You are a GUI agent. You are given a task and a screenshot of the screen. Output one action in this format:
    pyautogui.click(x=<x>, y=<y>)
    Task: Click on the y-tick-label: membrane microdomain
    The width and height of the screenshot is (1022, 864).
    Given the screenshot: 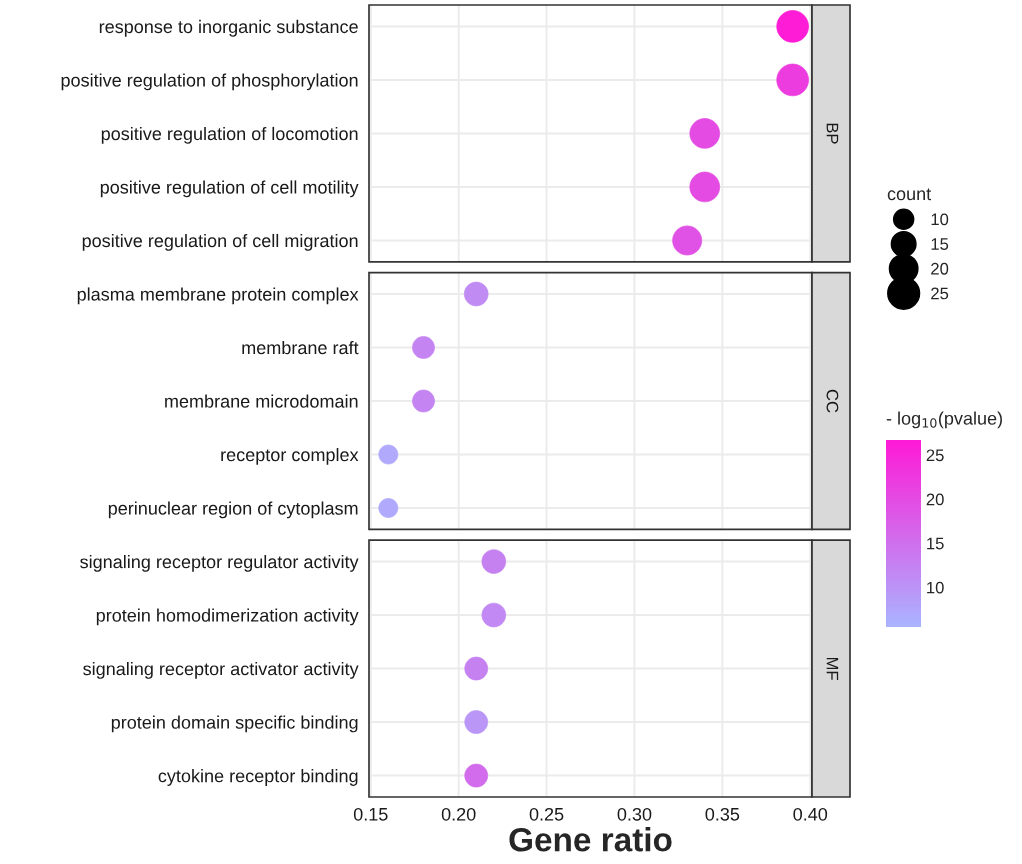 What is the action you would take?
    pyautogui.click(x=261, y=401)
    